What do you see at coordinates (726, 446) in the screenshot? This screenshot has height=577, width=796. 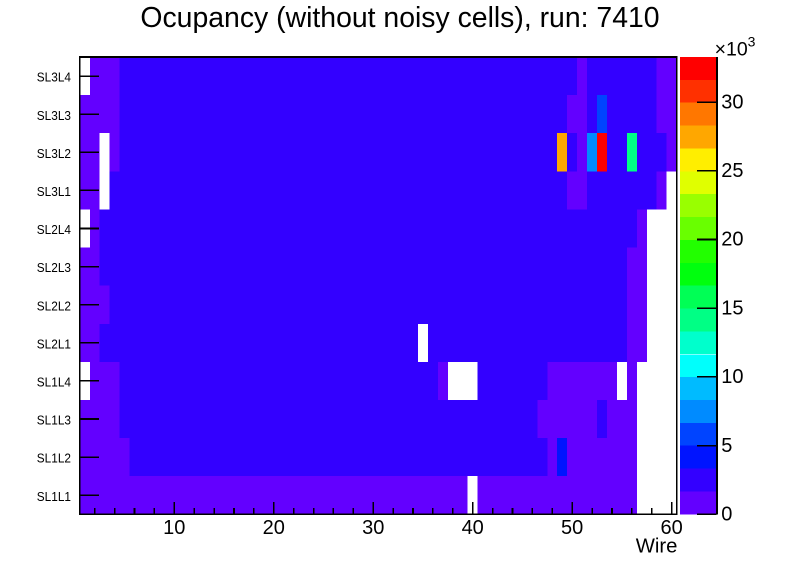 I see `svg-text: 5` at bounding box center [726, 446].